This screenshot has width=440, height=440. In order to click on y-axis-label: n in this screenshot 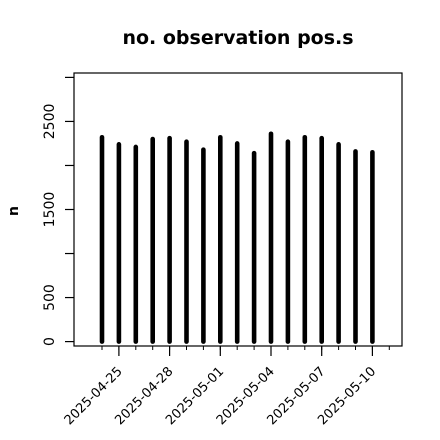, I will do `click(14, 211)`.